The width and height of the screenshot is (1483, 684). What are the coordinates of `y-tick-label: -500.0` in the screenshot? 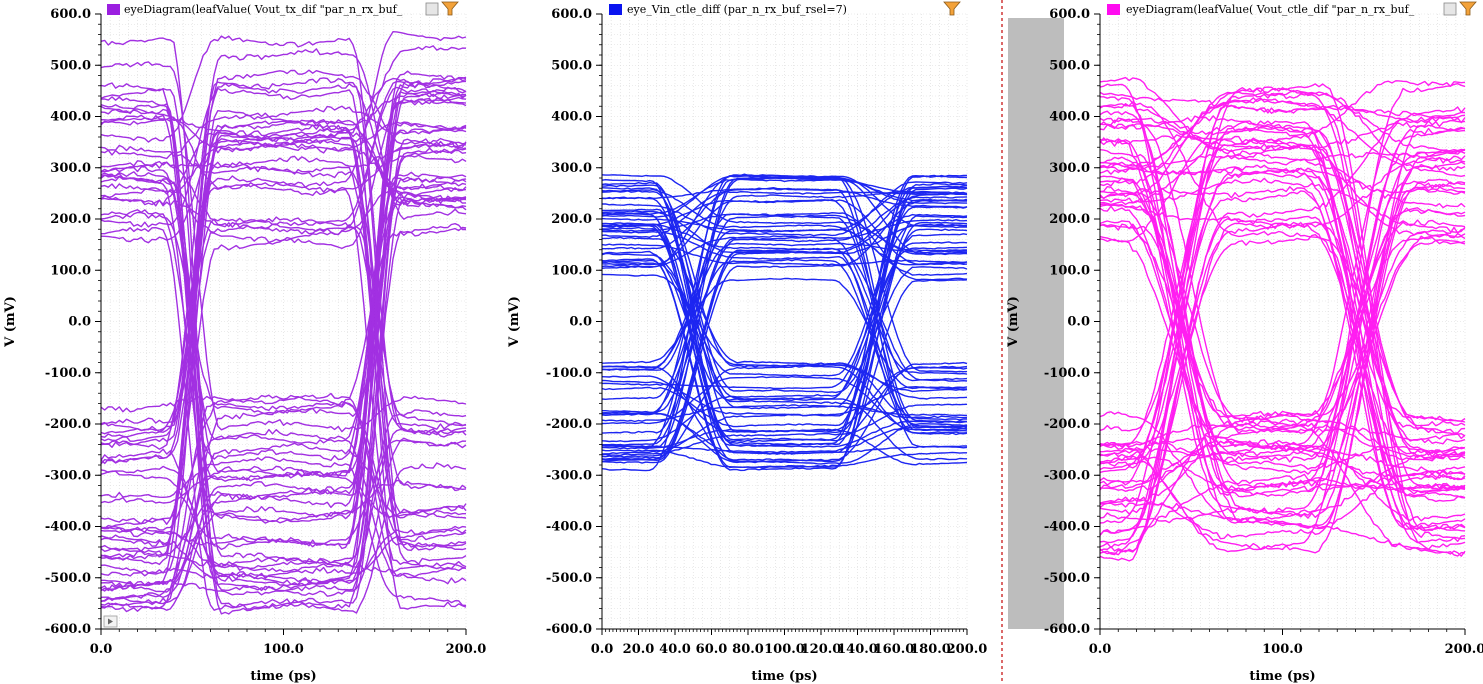 It's located at (68, 578).